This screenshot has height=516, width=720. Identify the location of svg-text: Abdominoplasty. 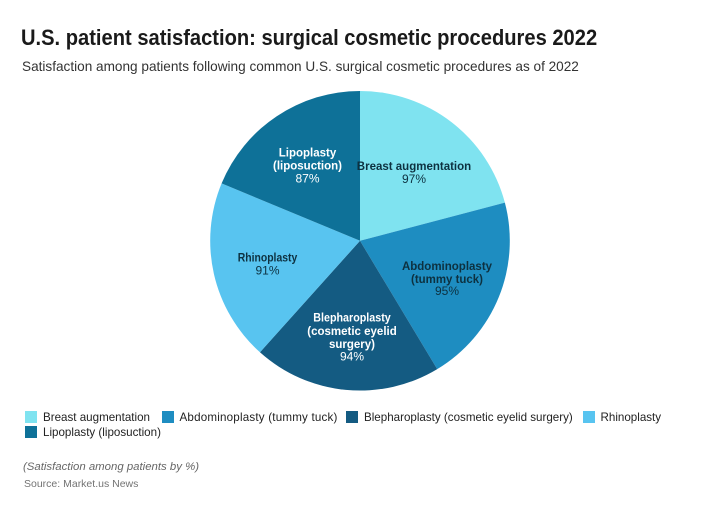
(447, 267).